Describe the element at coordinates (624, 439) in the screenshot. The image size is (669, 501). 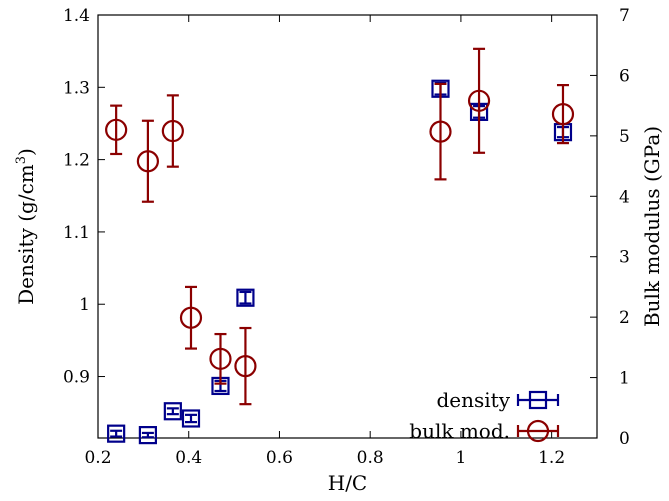
I see `y-right-tick-label: 0` at that location.